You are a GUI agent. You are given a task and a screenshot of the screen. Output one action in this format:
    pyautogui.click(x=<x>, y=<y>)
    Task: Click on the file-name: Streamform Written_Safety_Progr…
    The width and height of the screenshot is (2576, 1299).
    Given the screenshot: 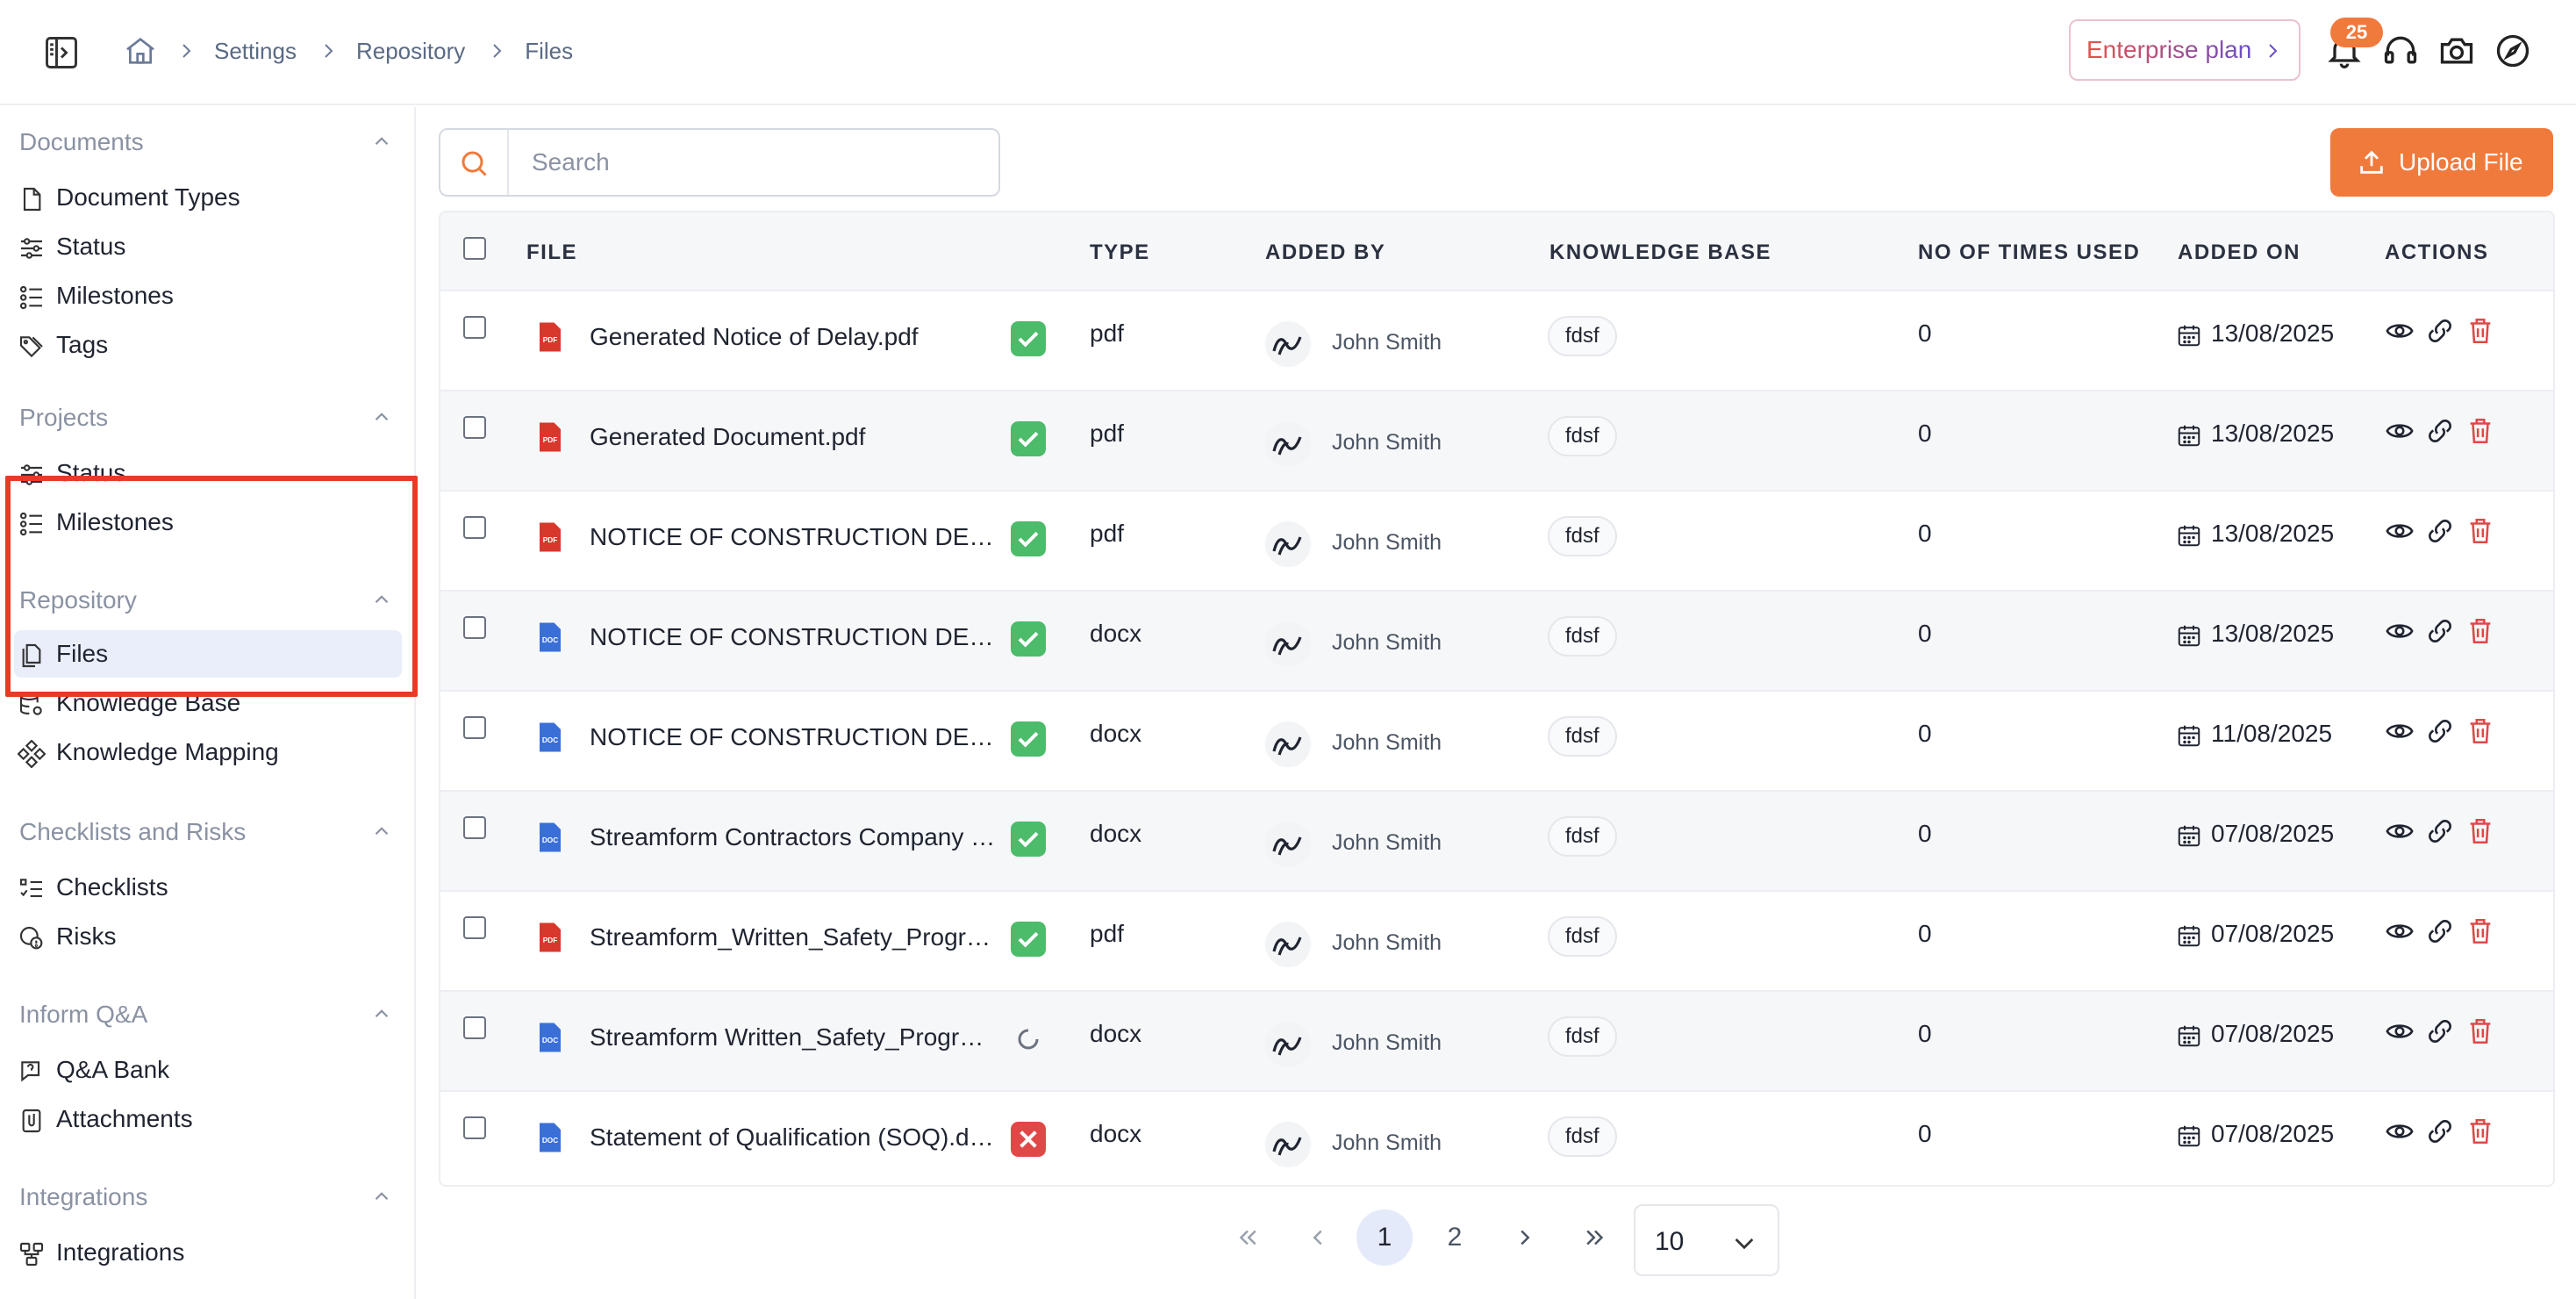 What is the action you would take?
    pyautogui.click(x=787, y=1037)
    